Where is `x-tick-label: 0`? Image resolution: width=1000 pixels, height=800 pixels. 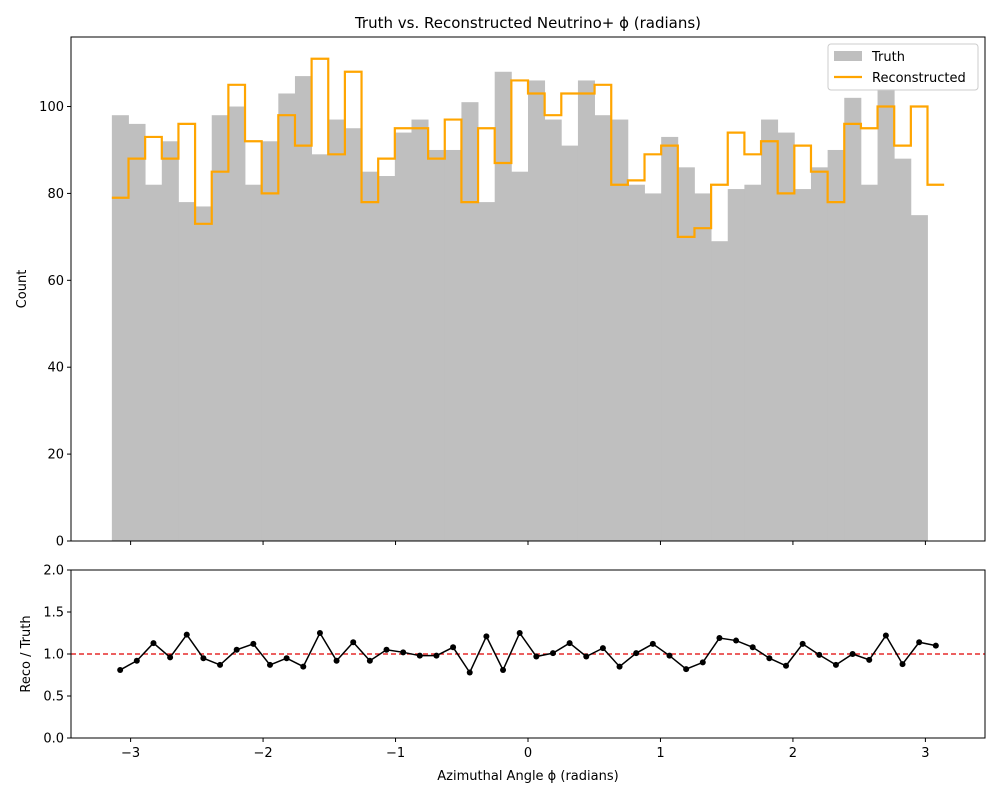 x-tick-label: 0 is located at coordinates (528, 753).